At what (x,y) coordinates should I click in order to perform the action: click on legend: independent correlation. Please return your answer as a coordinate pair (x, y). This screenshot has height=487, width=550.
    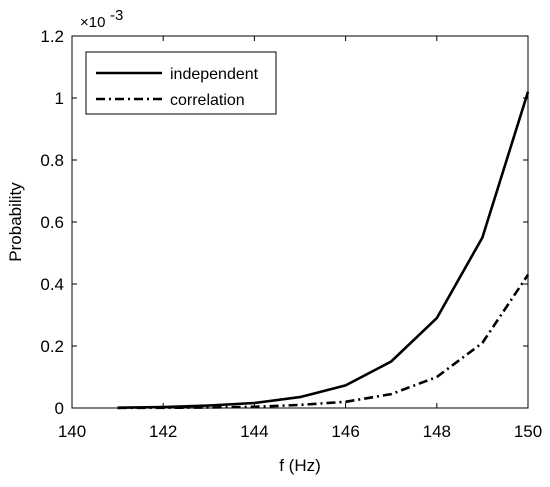
    Looking at the image, I should click on (181, 83).